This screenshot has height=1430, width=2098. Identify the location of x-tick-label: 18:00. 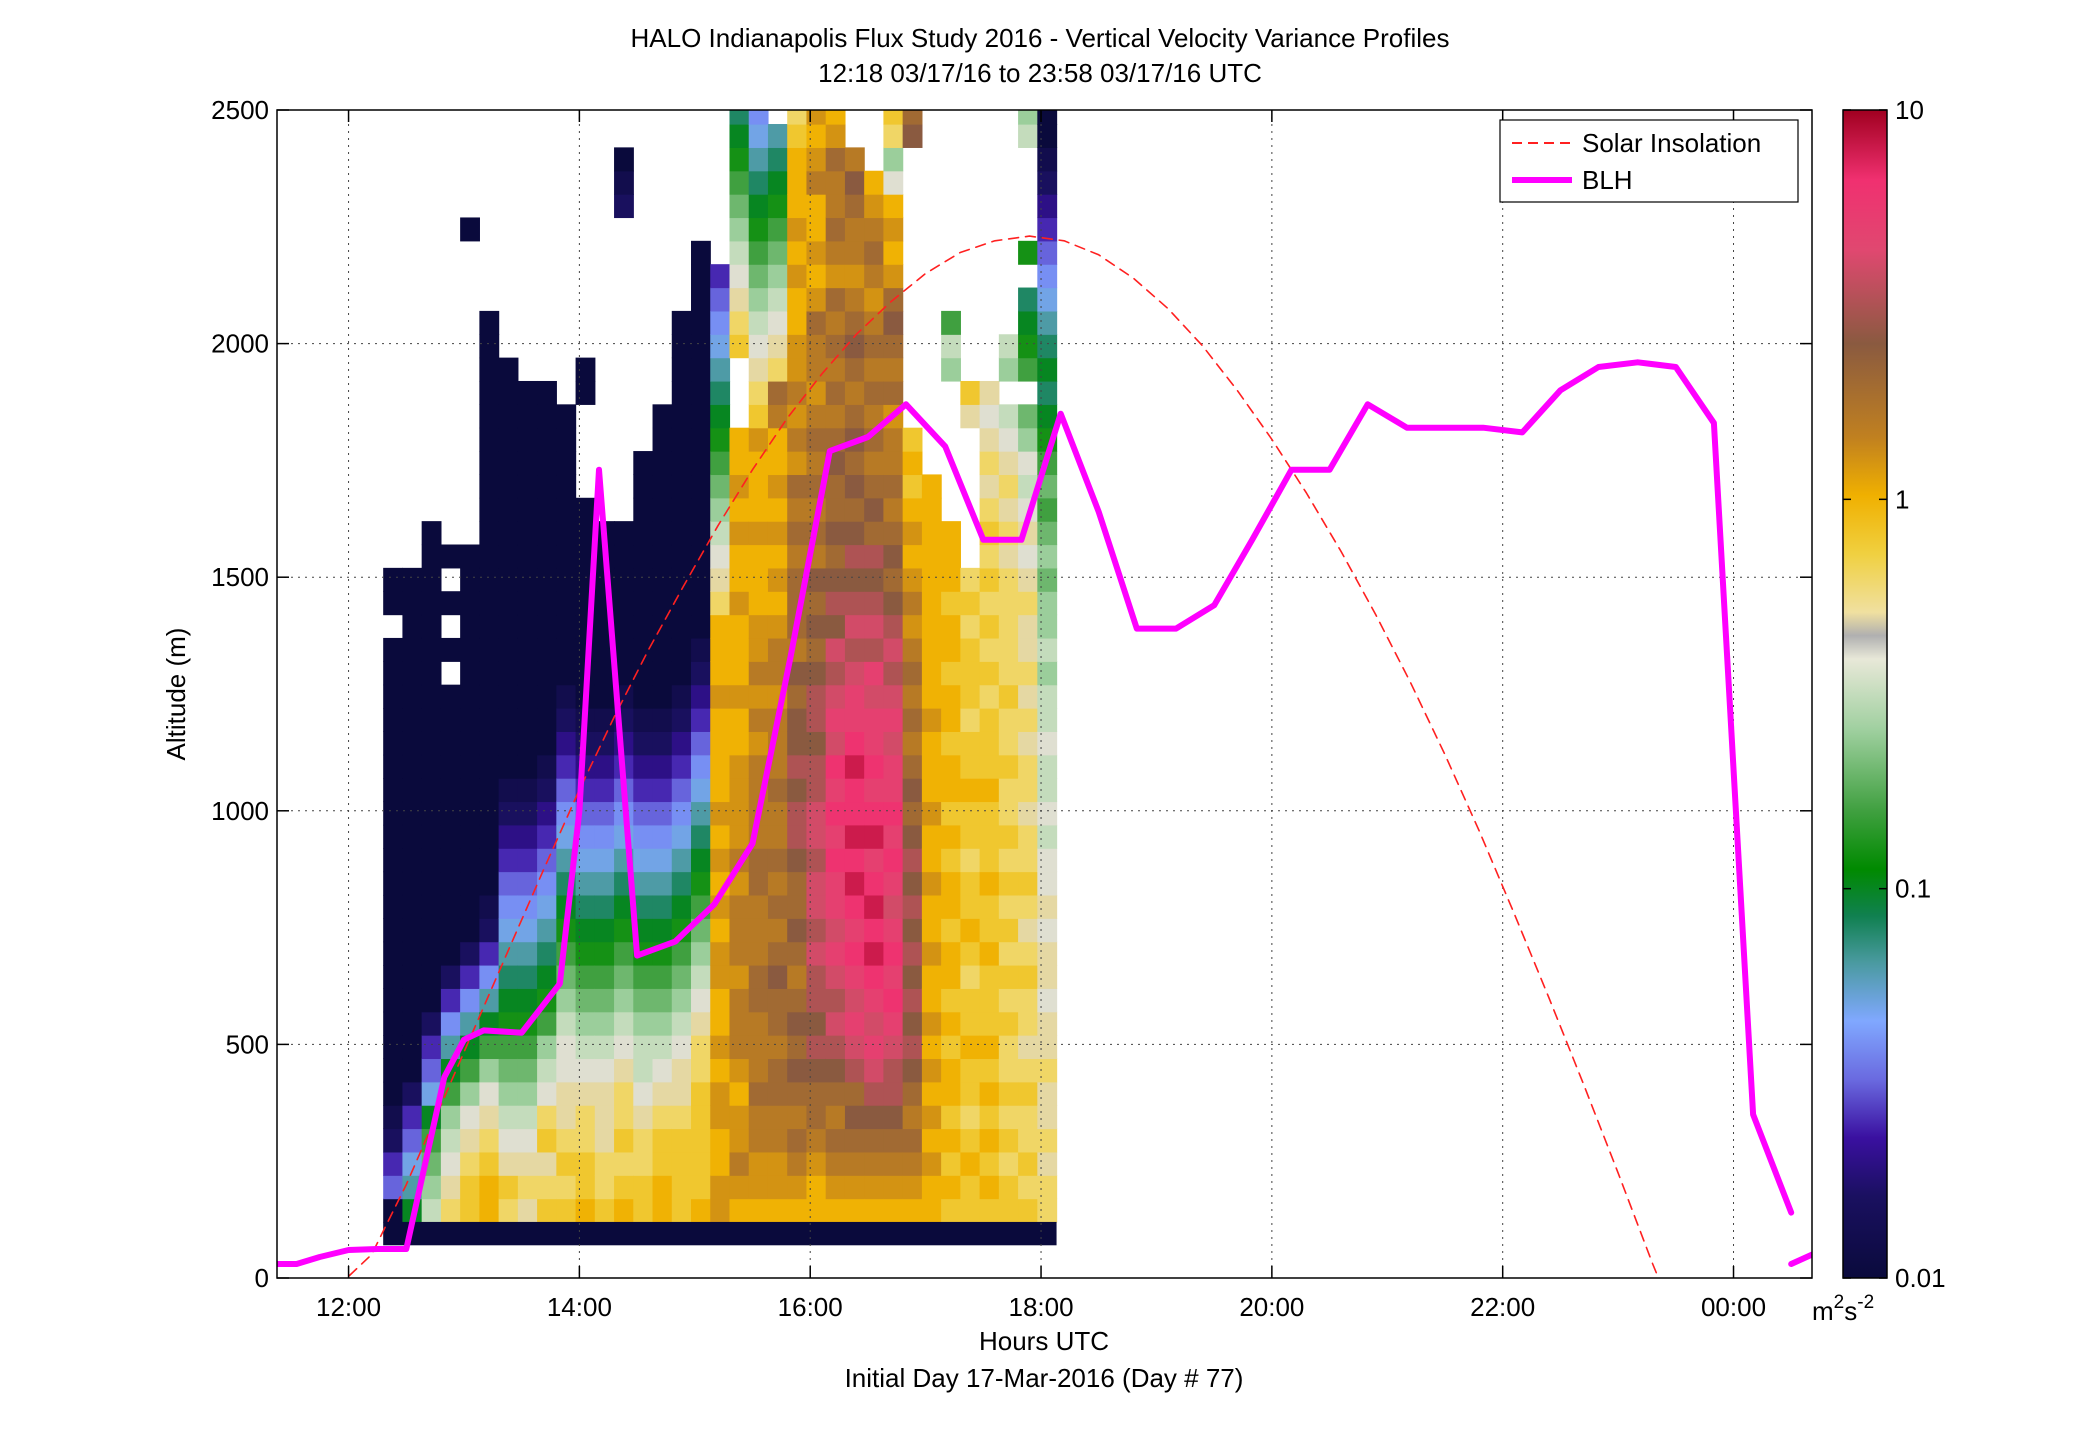
(1040, 1307).